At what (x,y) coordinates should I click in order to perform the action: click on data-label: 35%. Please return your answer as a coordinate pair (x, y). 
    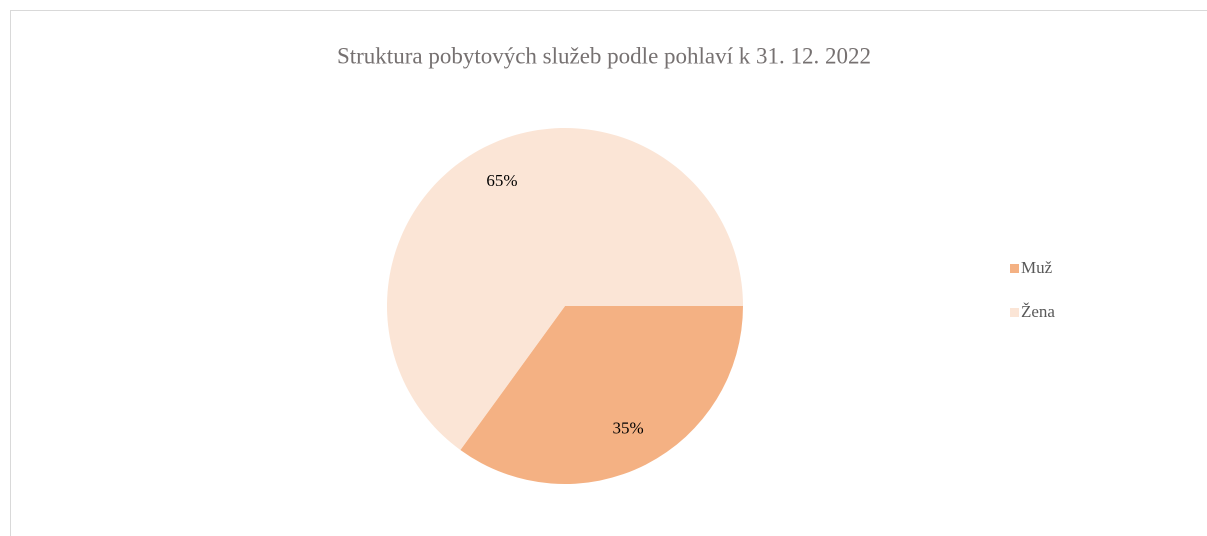
    Looking at the image, I should click on (627, 428).